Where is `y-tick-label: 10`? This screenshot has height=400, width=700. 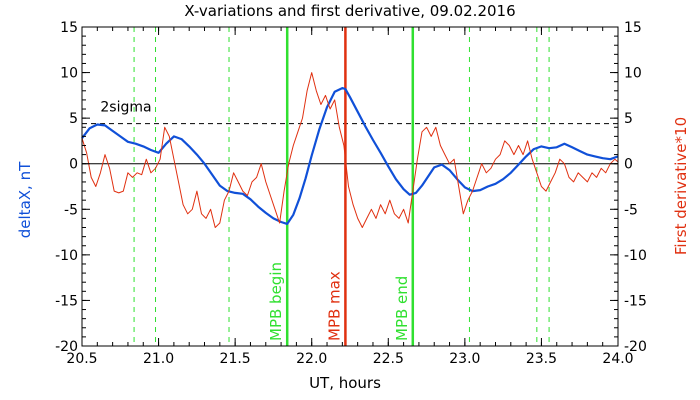
y-tick-label: 10 is located at coordinates (69, 74).